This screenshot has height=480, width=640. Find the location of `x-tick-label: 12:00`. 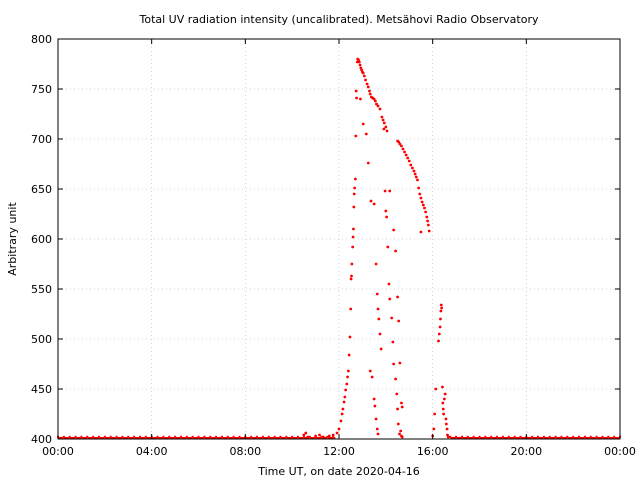

x-tick-label: 12:00 is located at coordinates (339, 451).